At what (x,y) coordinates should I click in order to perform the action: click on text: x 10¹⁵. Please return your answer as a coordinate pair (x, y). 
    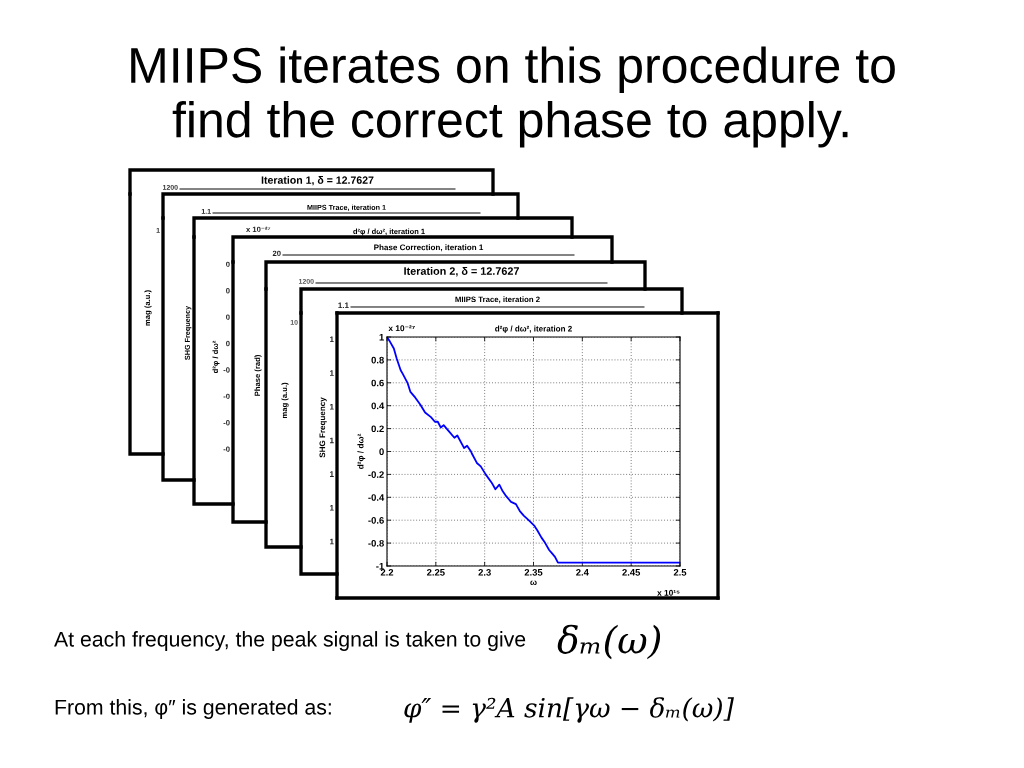
    Looking at the image, I should click on (668, 592).